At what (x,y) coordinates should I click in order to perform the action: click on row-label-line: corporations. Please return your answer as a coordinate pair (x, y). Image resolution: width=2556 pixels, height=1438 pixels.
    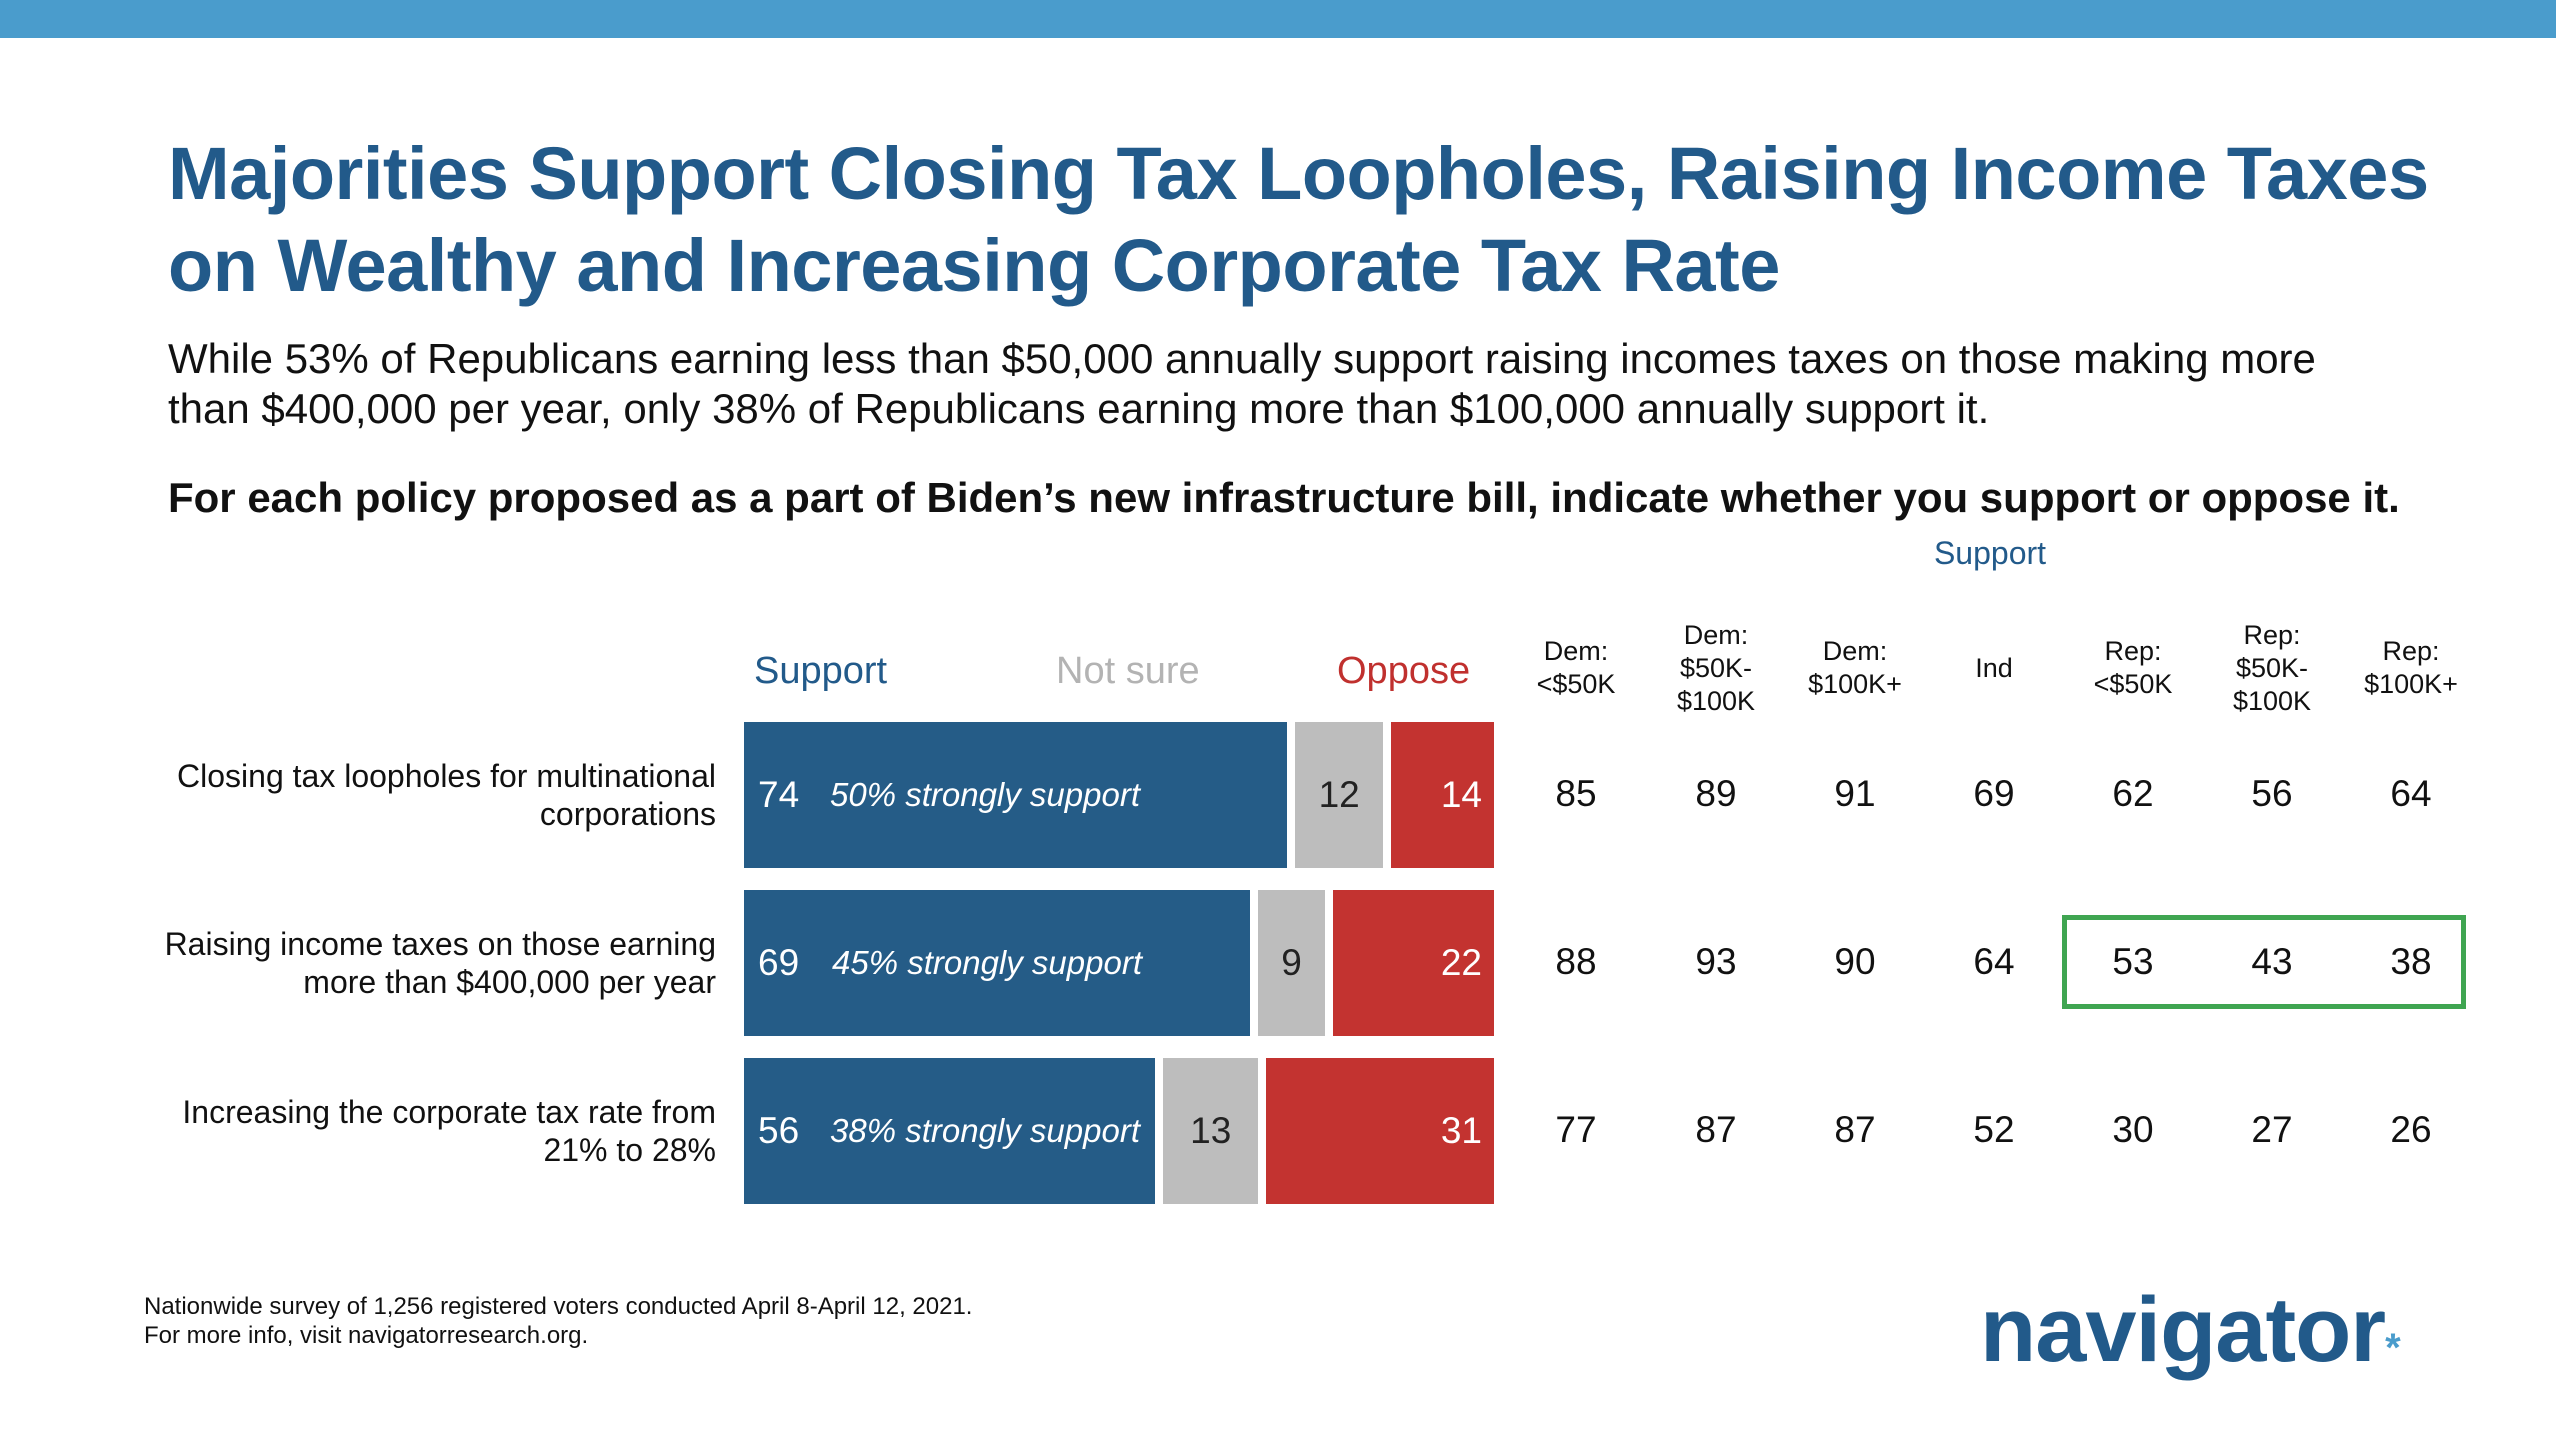
    Looking at the image, I should click on (627, 814).